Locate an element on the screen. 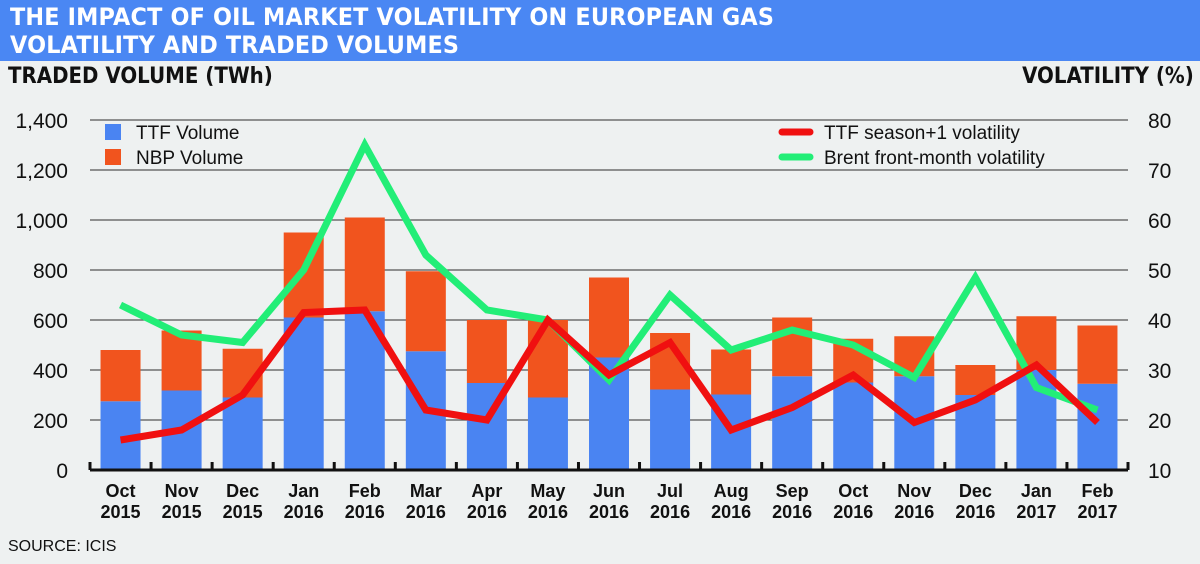 This screenshot has width=1200, height=564. y2-tick-label: 80 is located at coordinates (1159, 121).